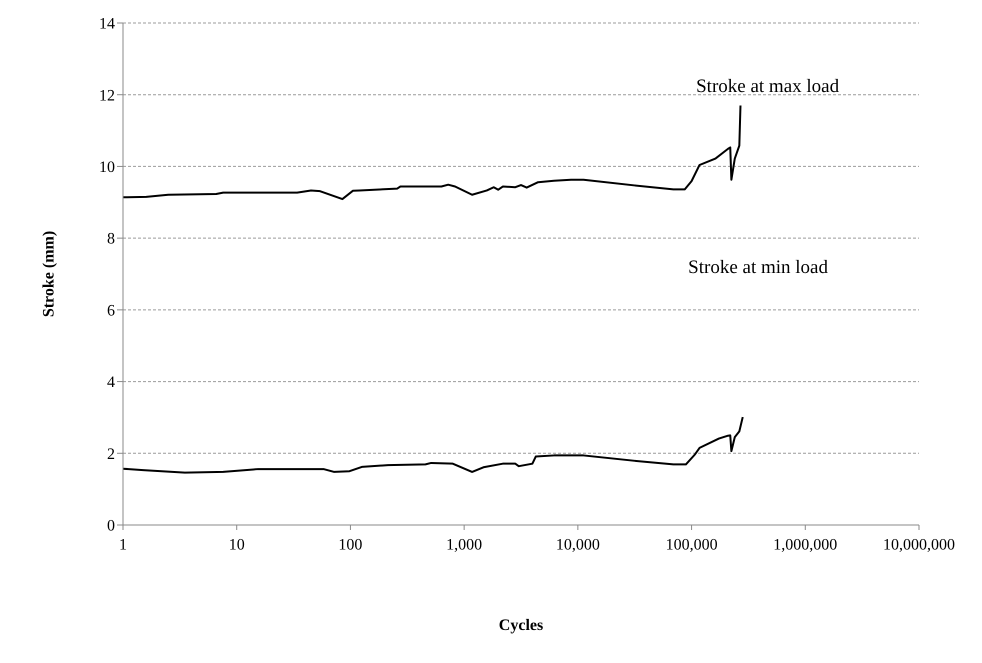  What do you see at coordinates (758, 268) in the screenshot?
I see `annotation: Stroke at min load` at bounding box center [758, 268].